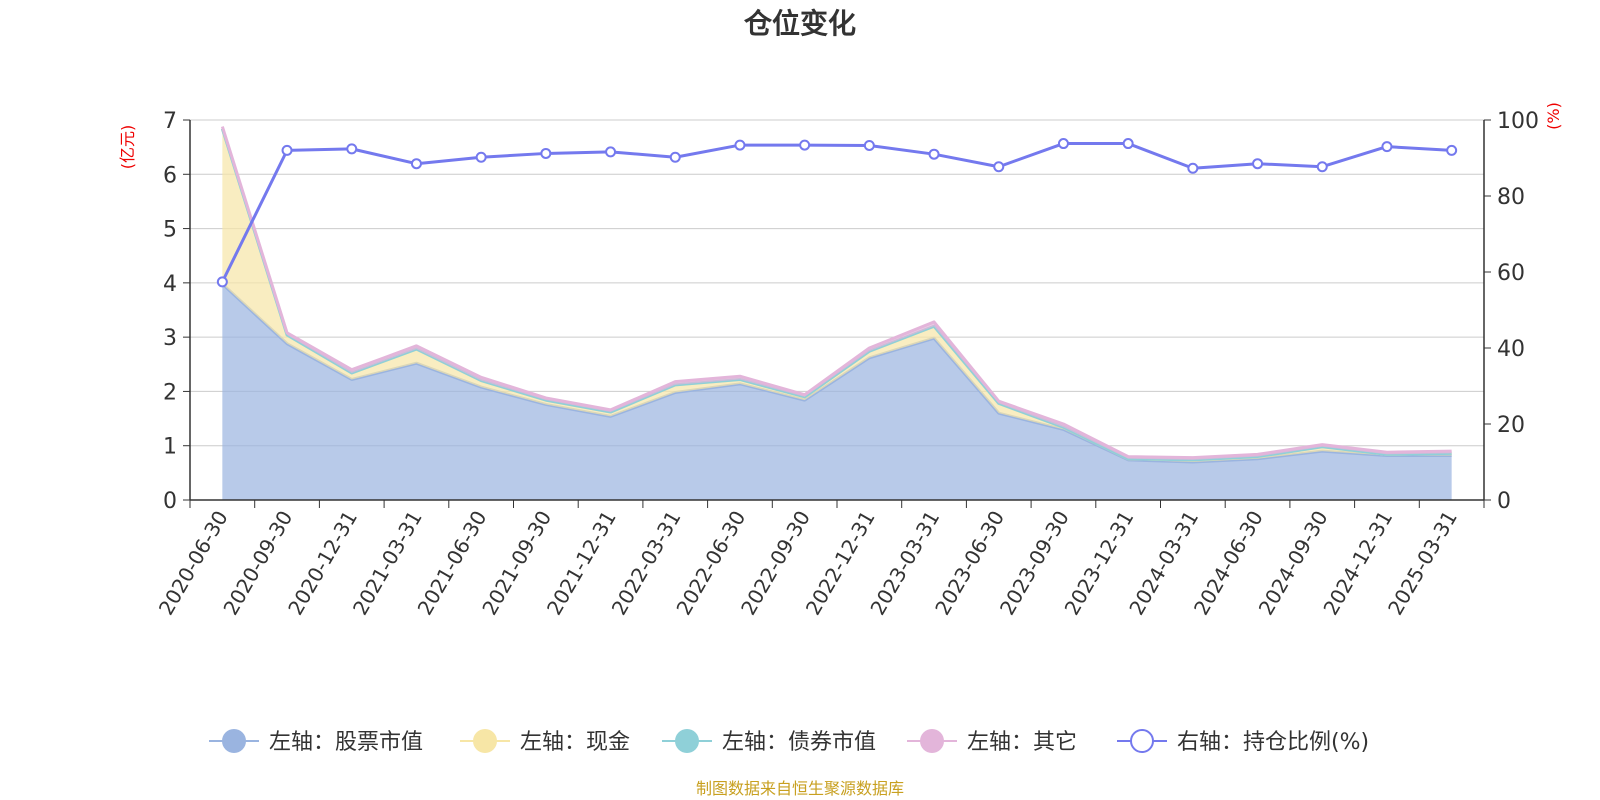 This screenshot has width=1600, height=800. I want to click on right-axis-tick-label: 20, so click(1511, 425).